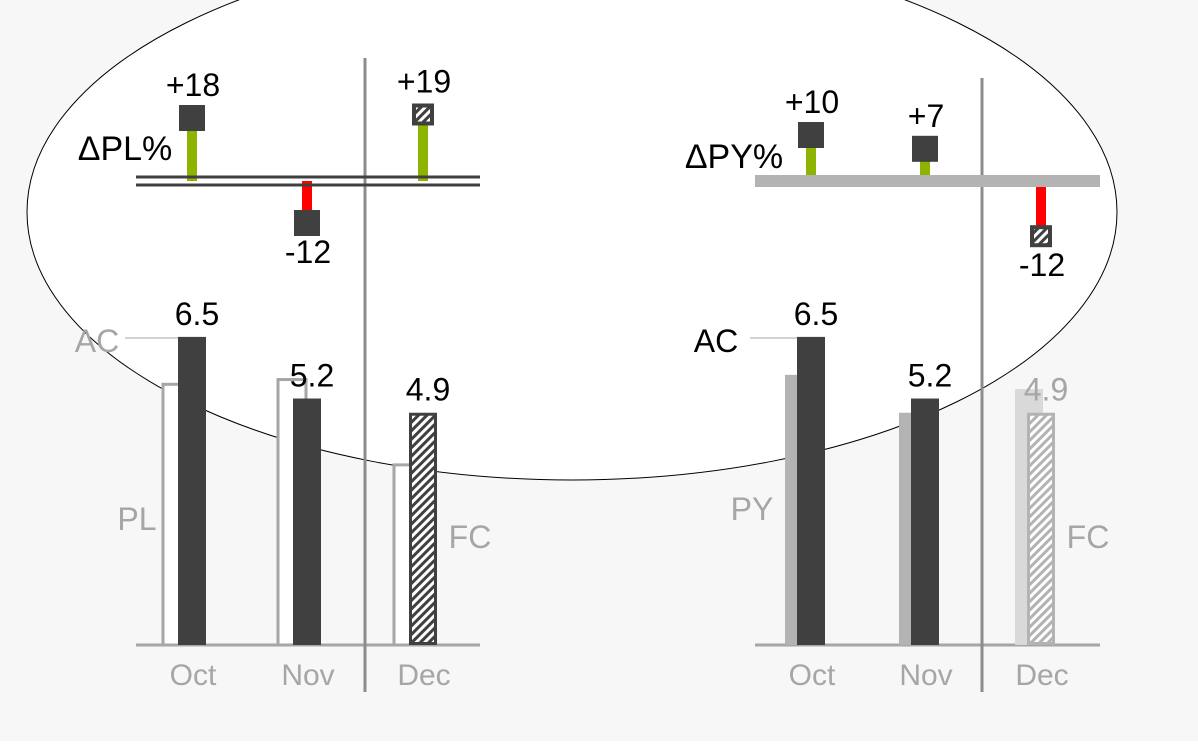 The width and height of the screenshot is (1198, 746). Describe the element at coordinates (926, 116) in the screenshot. I see `variance-label: +7` at that location.